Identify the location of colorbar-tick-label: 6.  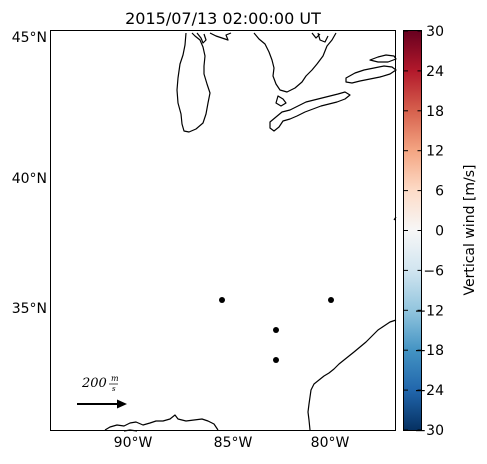
(439, 192).